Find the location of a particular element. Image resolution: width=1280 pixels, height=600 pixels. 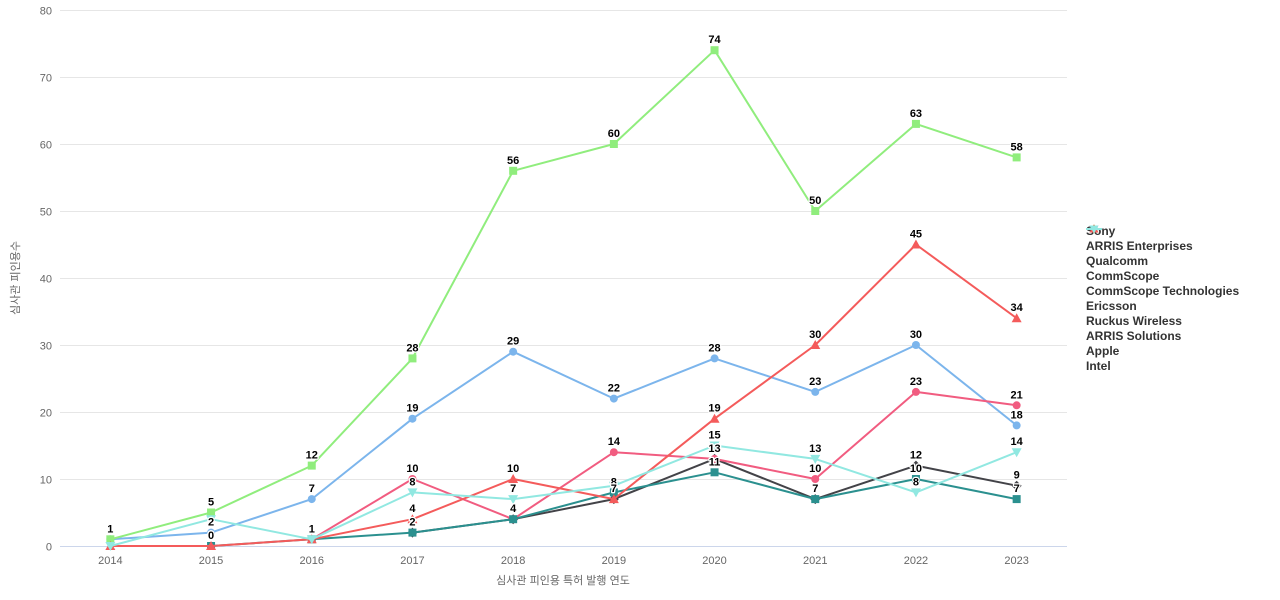

legend-item-commscope-technologies: CommScope Technologies is located at coordinates (1162, 261).